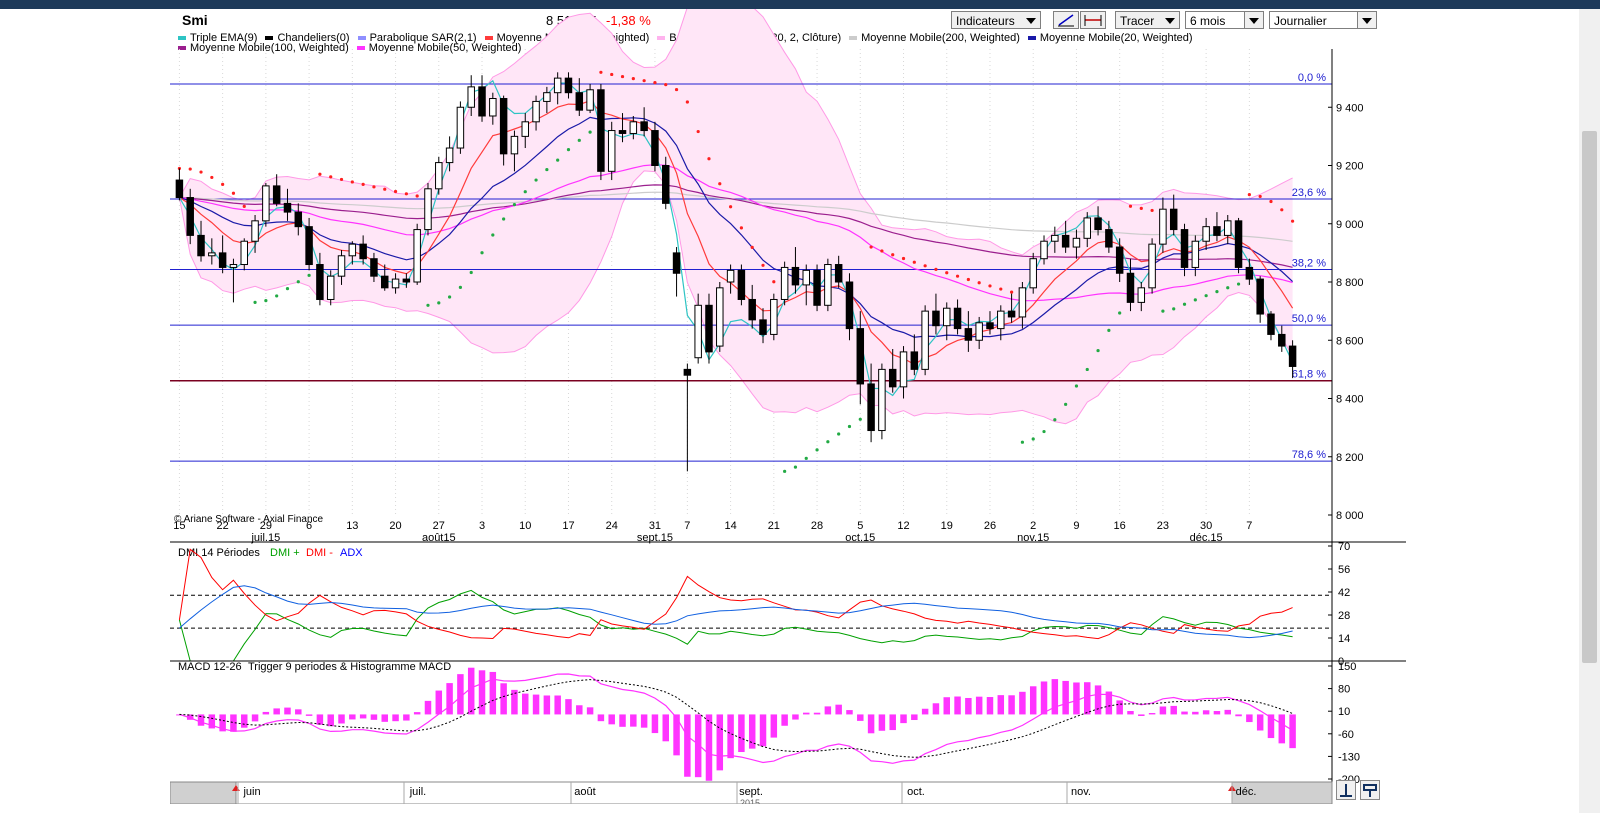 The height and width of the screenshot is (813, 1600). I want to click on date-tick-label: 10, so click(525, 526).